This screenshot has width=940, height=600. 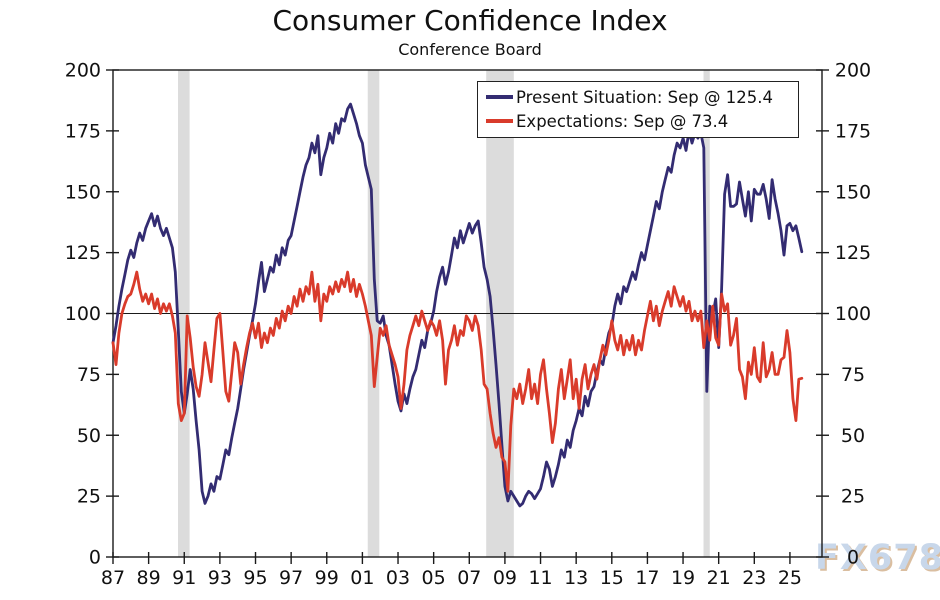 I want to click on legend-label-present-situation: Present Situation: Sep @ 125.4, so click(x=644, y=97).